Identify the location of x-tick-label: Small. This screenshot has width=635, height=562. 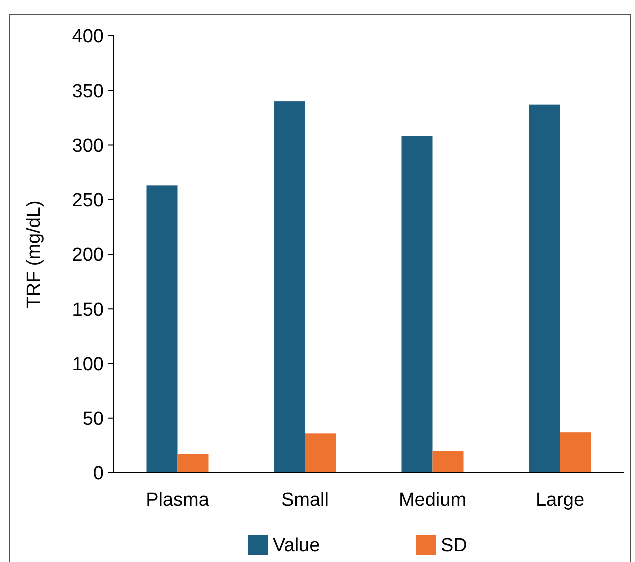
(305, 500).